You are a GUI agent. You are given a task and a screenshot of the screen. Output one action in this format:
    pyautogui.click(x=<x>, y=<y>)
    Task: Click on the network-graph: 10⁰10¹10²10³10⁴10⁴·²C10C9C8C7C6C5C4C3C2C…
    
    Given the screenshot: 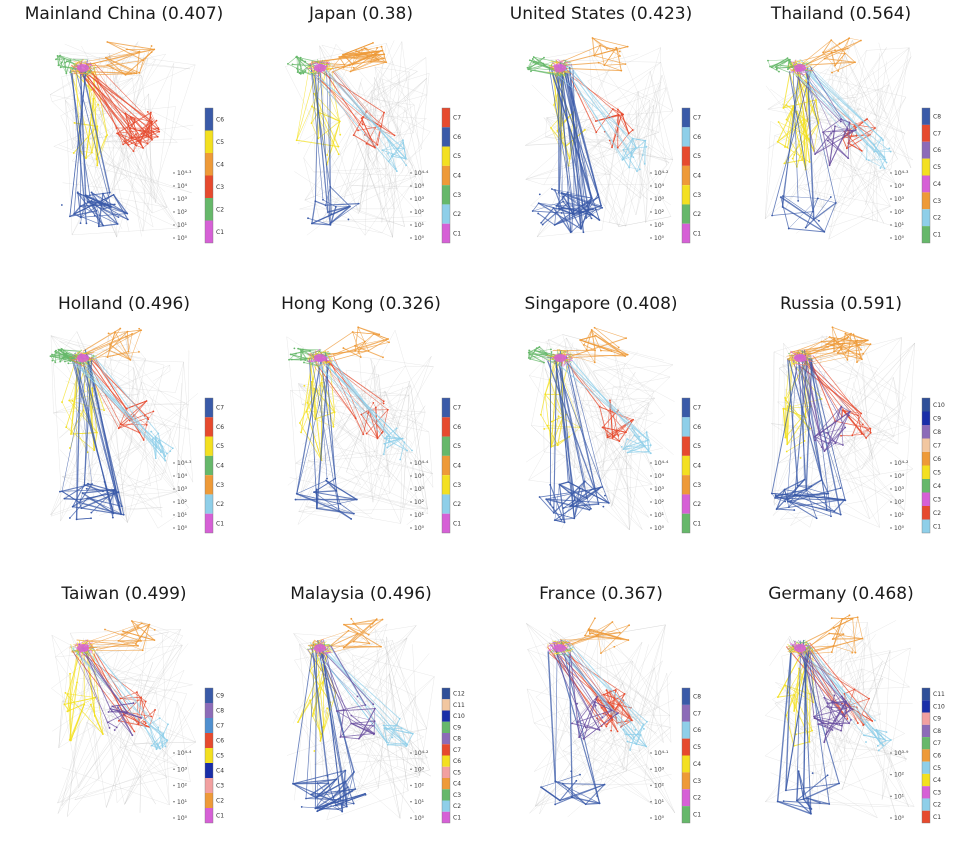 What is the action you would take?
    pyautogui.click(x=841, y=430)
    